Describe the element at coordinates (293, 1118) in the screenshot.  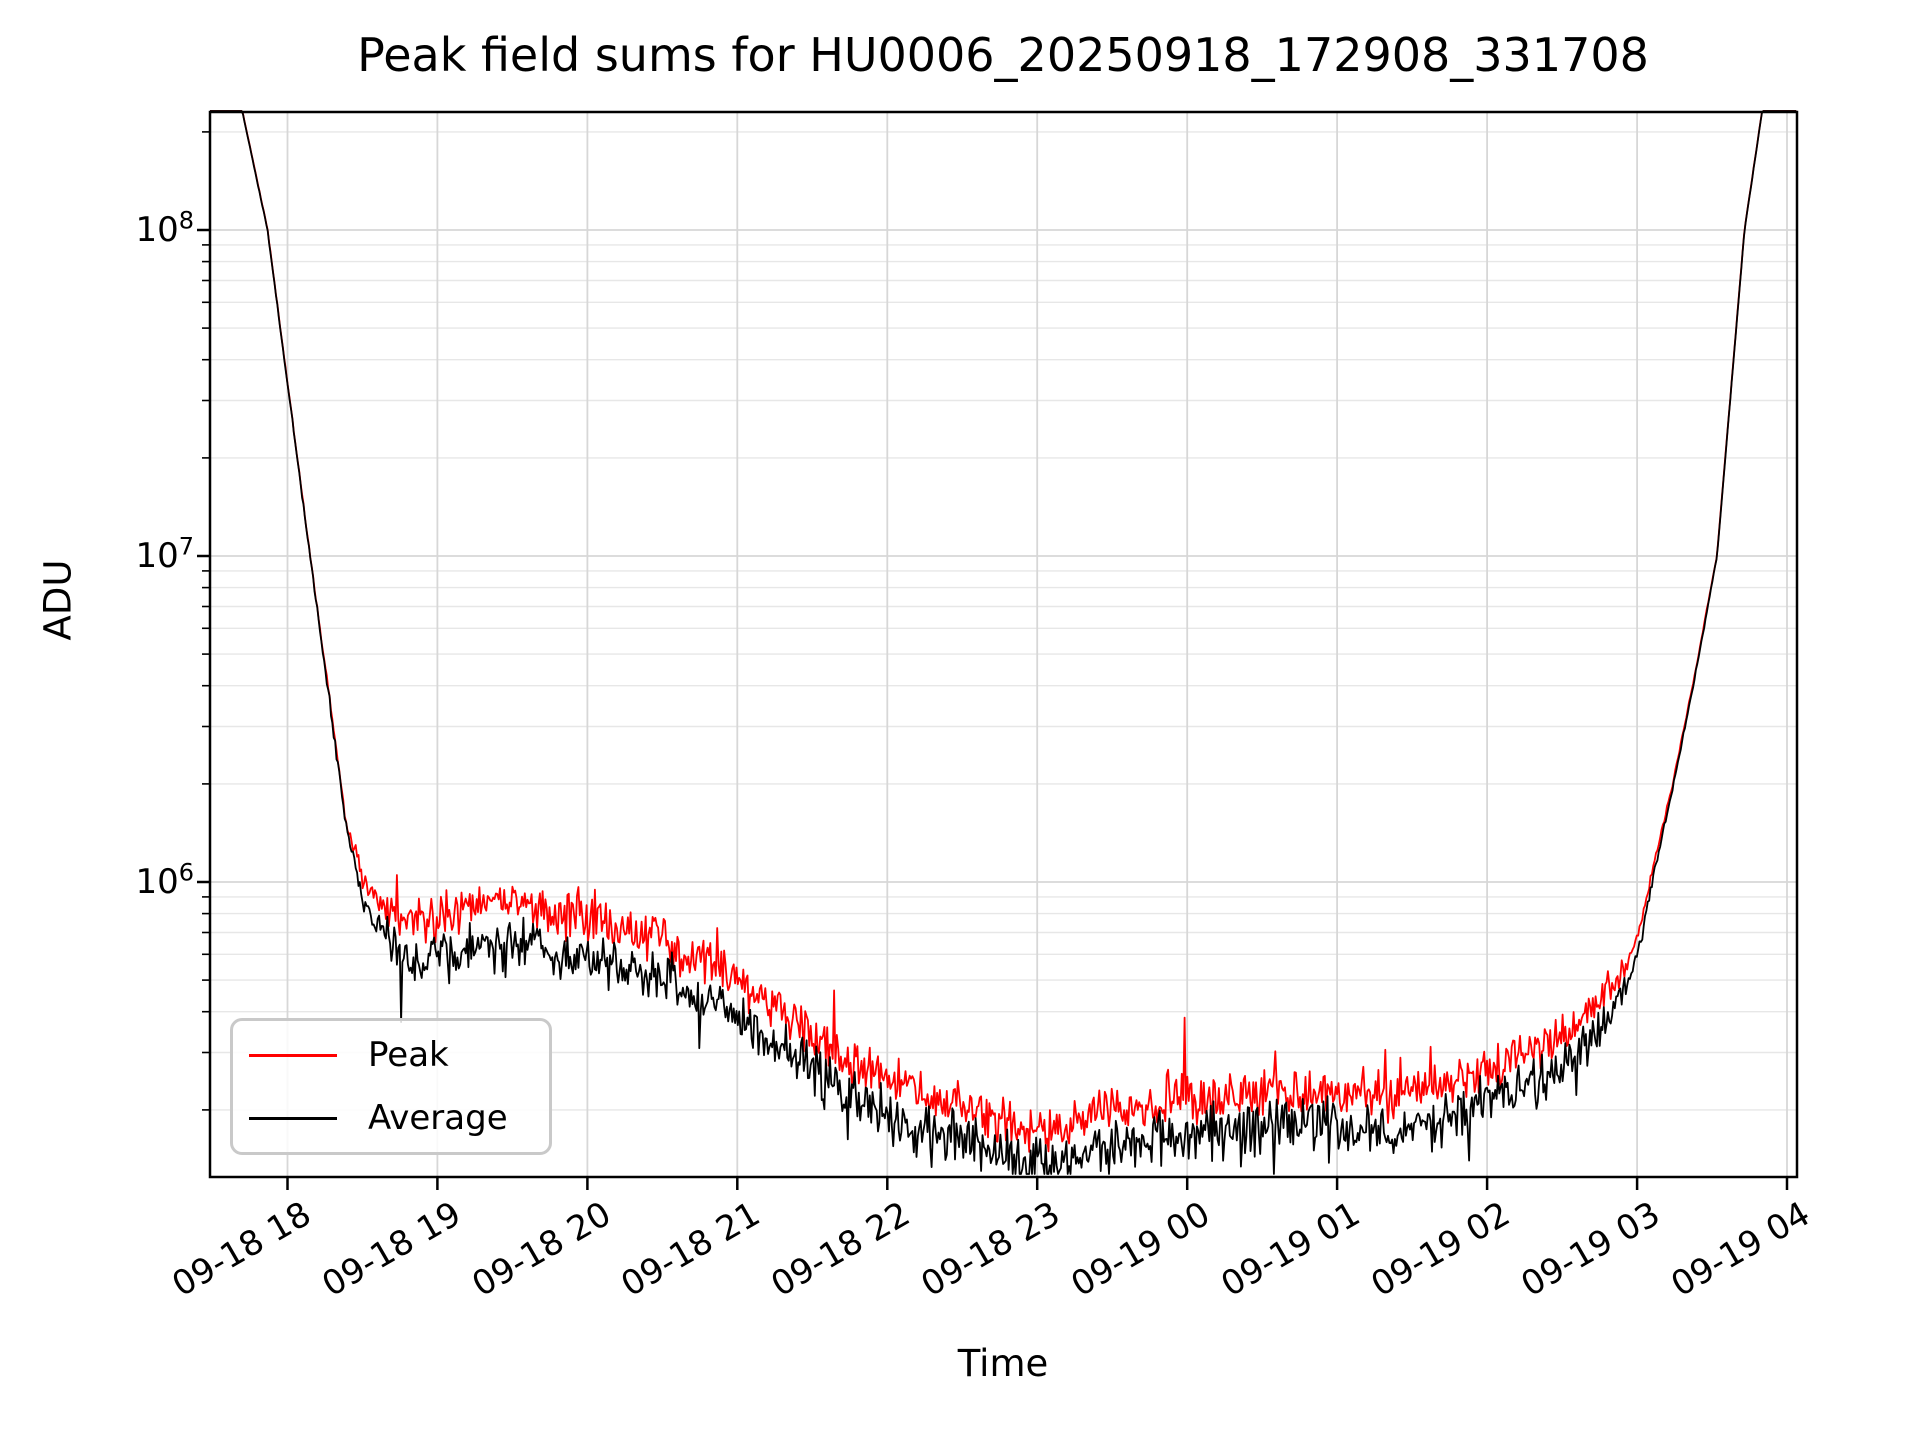
I see `average-line-sample` at that location.